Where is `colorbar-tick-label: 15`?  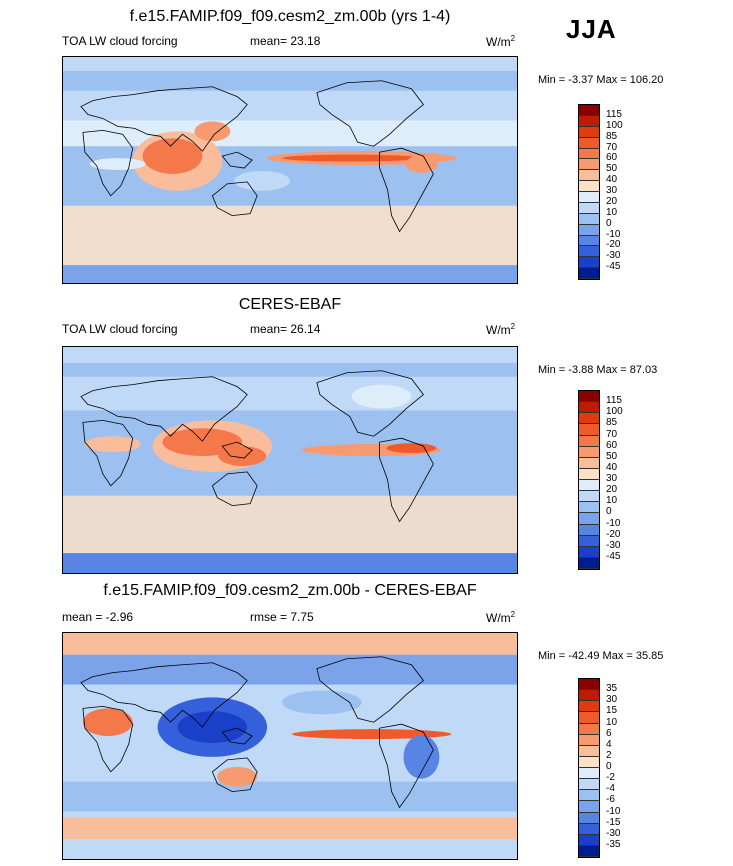
colorbar-tick-label: 15 is located at coordinates (612, 711).